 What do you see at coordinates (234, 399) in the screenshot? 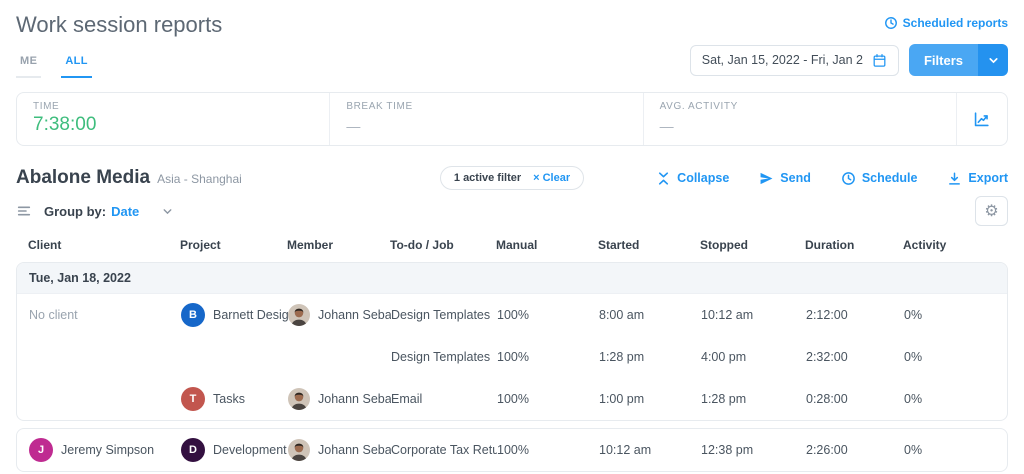
I see `project-cell: T Tasks` at bounding box center [234, 399].